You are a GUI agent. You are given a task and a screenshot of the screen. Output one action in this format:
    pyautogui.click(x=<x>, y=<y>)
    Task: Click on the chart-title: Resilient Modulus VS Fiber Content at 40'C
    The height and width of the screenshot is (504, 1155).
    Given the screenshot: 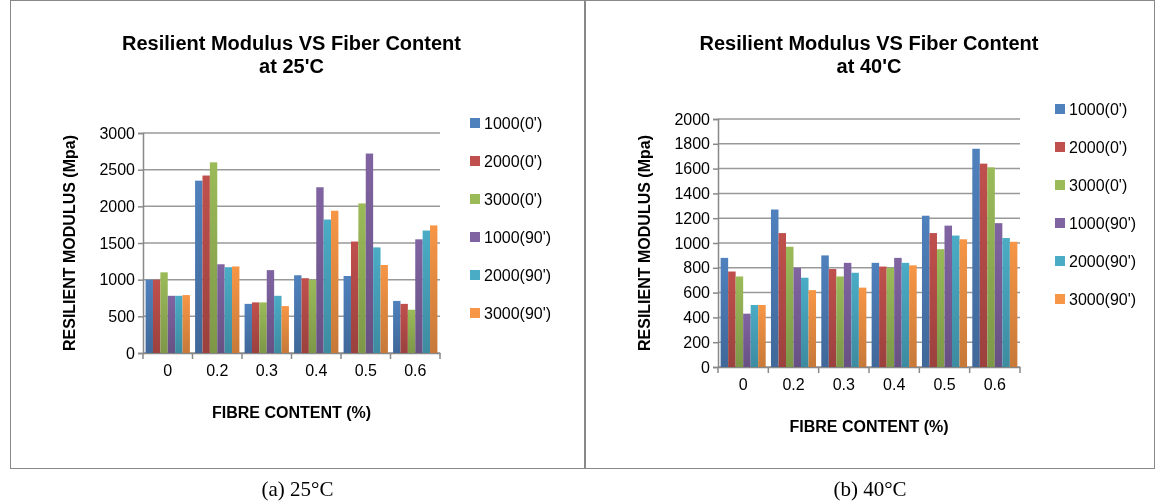 What is the action you would take?
    pyautogui.click(x=869, y=54)
    